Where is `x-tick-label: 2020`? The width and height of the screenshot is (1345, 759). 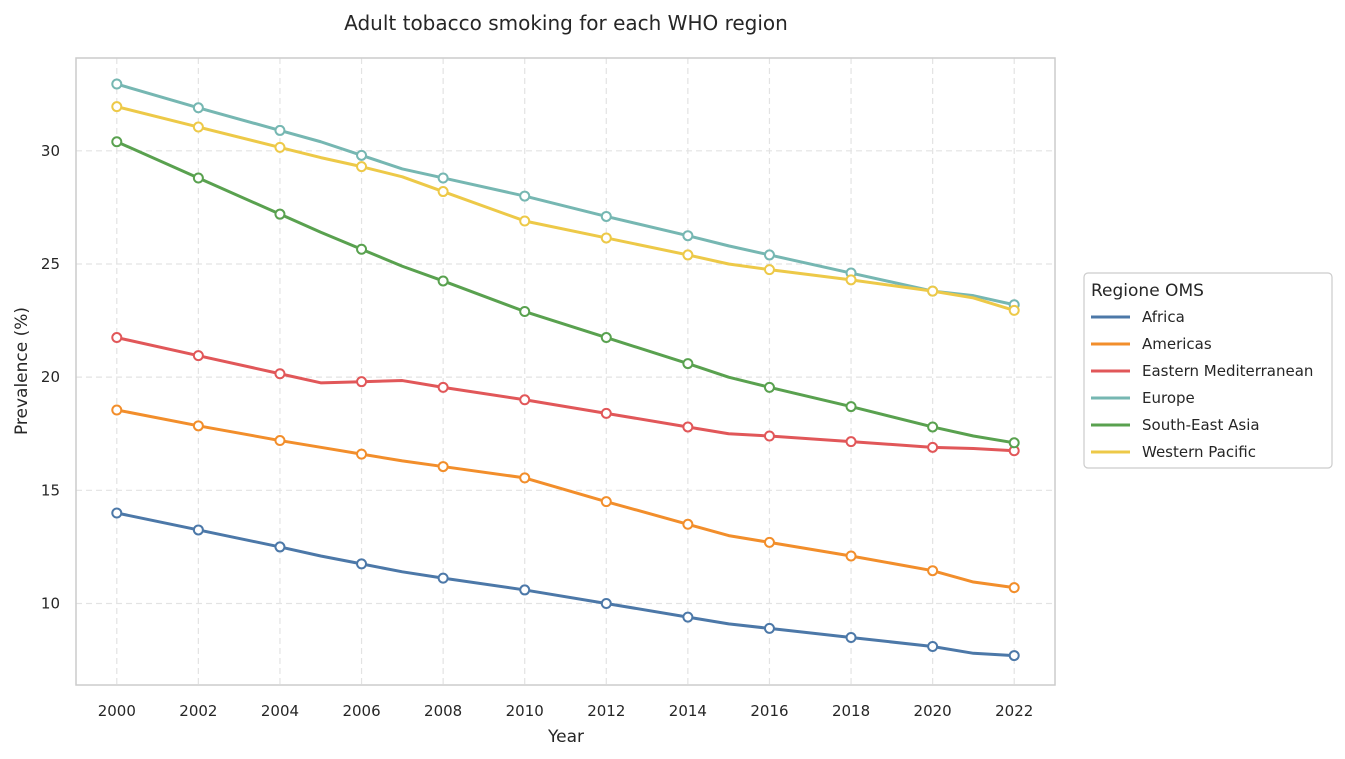
x-tick-label: 2020 is located at coordinates (933, 711).